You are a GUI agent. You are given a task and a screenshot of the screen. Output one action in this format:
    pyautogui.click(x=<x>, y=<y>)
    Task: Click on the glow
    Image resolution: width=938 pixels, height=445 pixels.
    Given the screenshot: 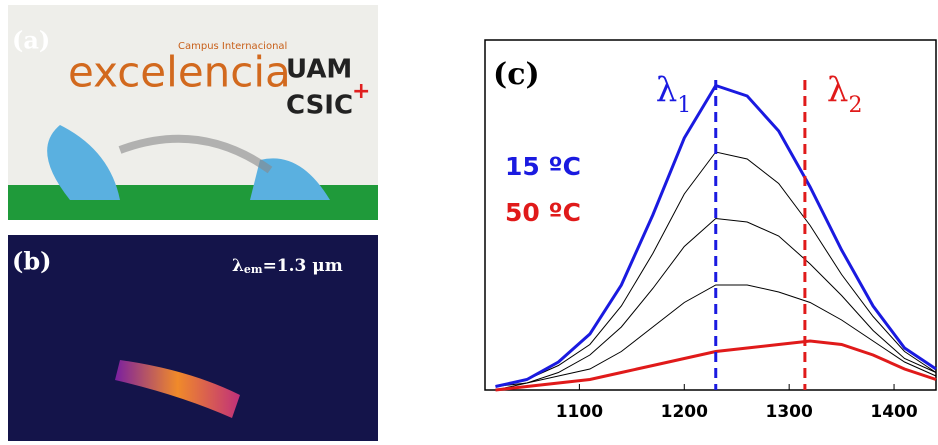 What is the action you would take?
    pyautogui.click(x=177, y=389)
    